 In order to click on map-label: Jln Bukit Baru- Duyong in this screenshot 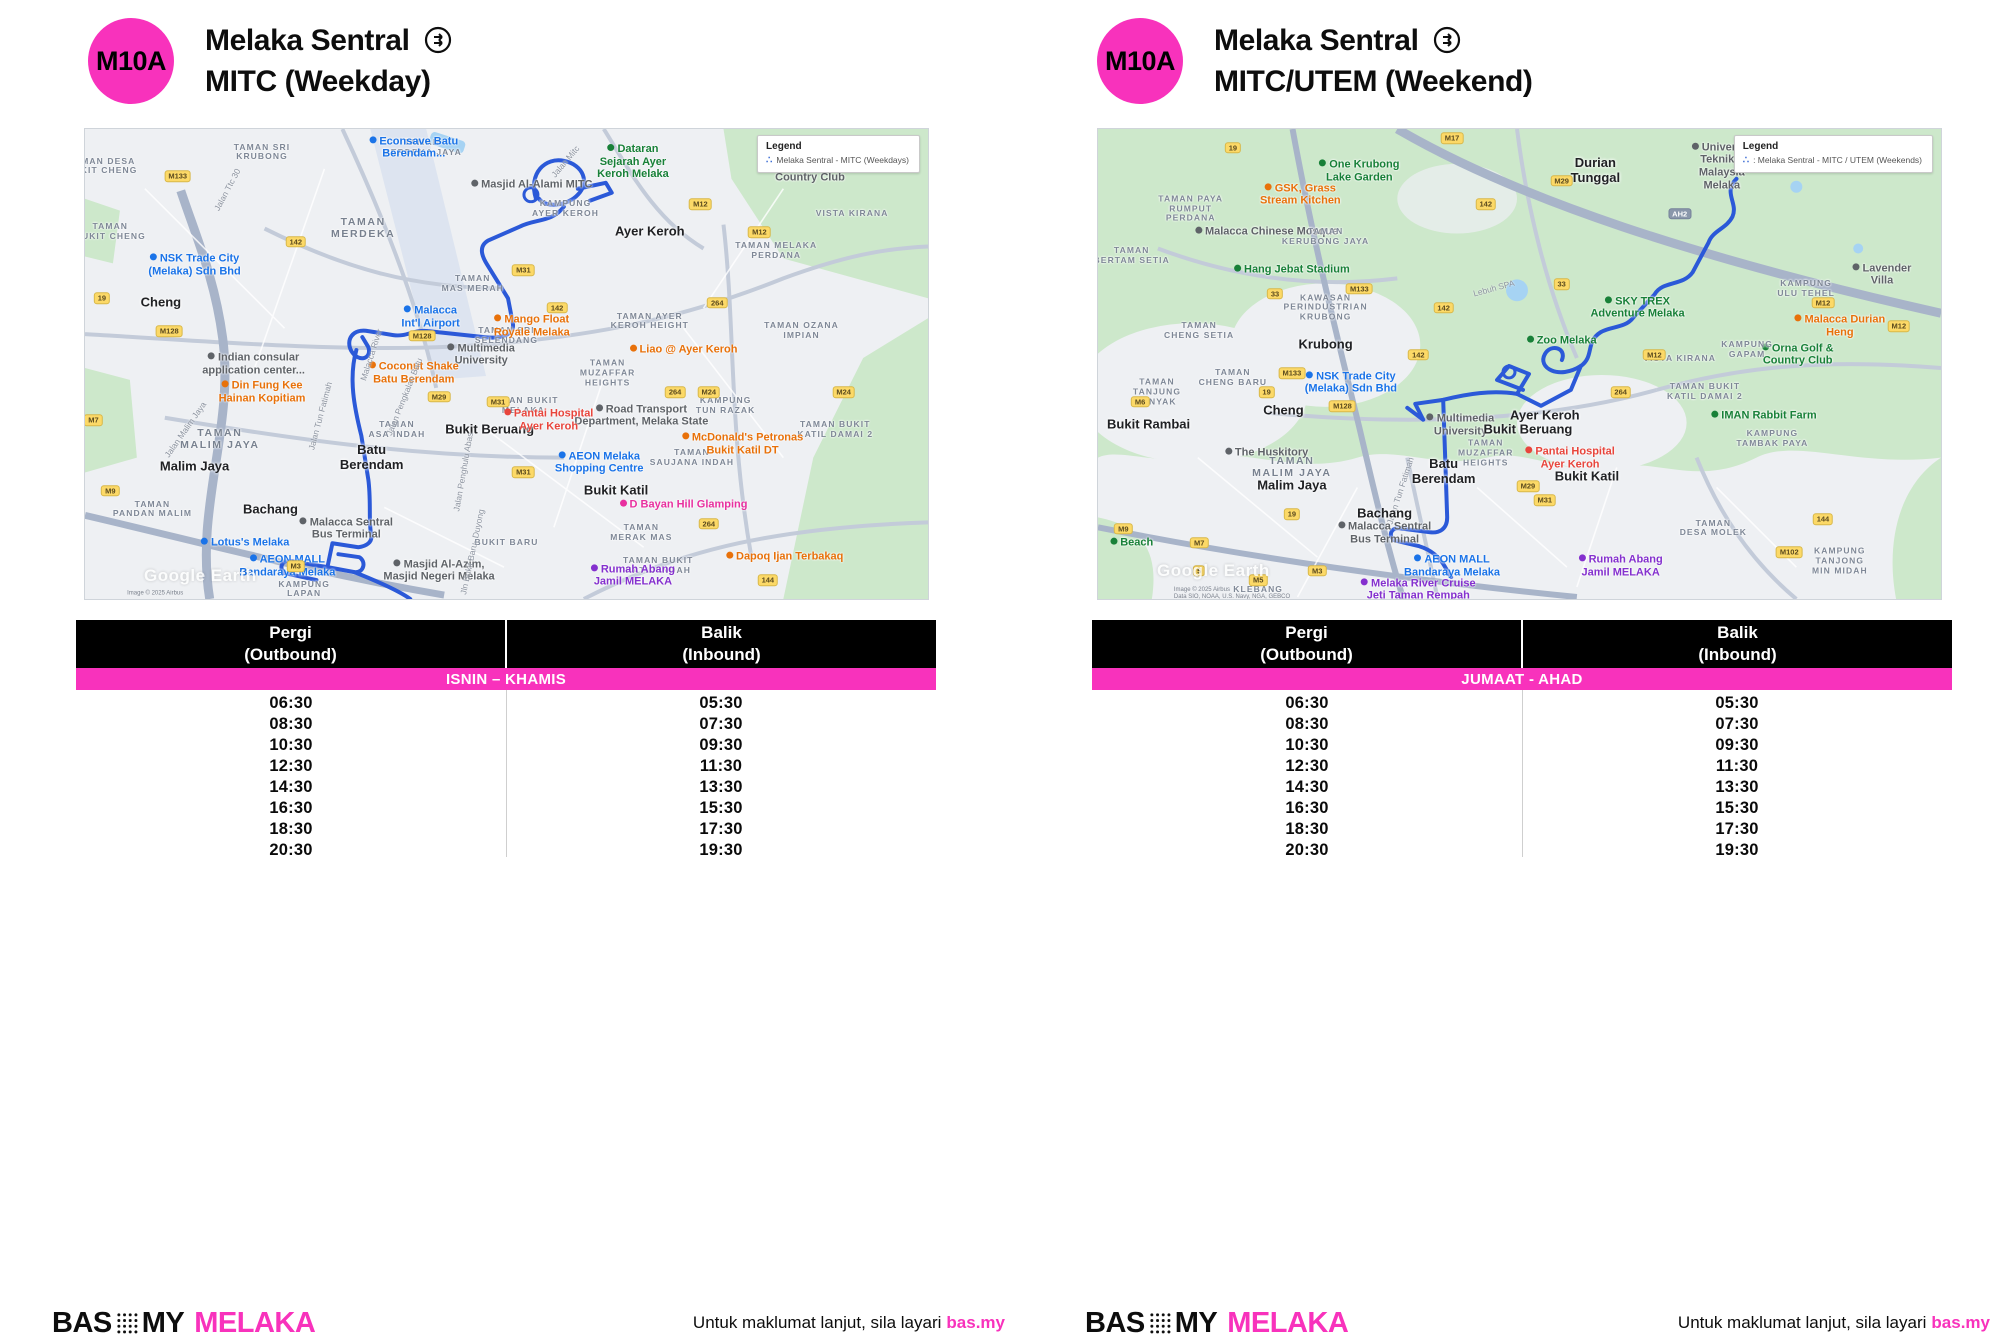, I will do `click(471, 552)`.